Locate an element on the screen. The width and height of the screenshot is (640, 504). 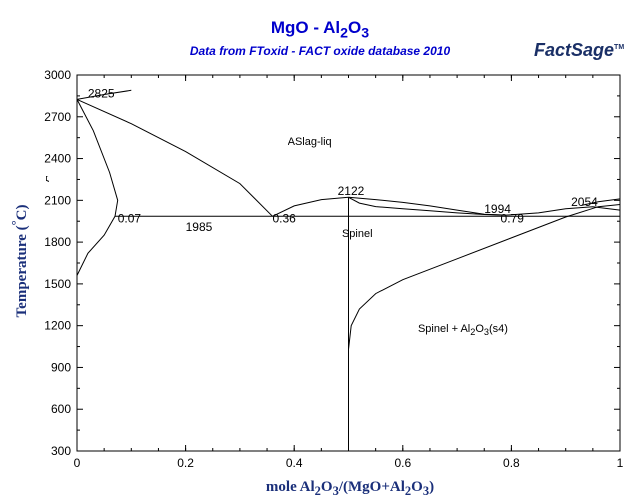
x-tick-label: 0.8 is located at coordinates (511, 463).